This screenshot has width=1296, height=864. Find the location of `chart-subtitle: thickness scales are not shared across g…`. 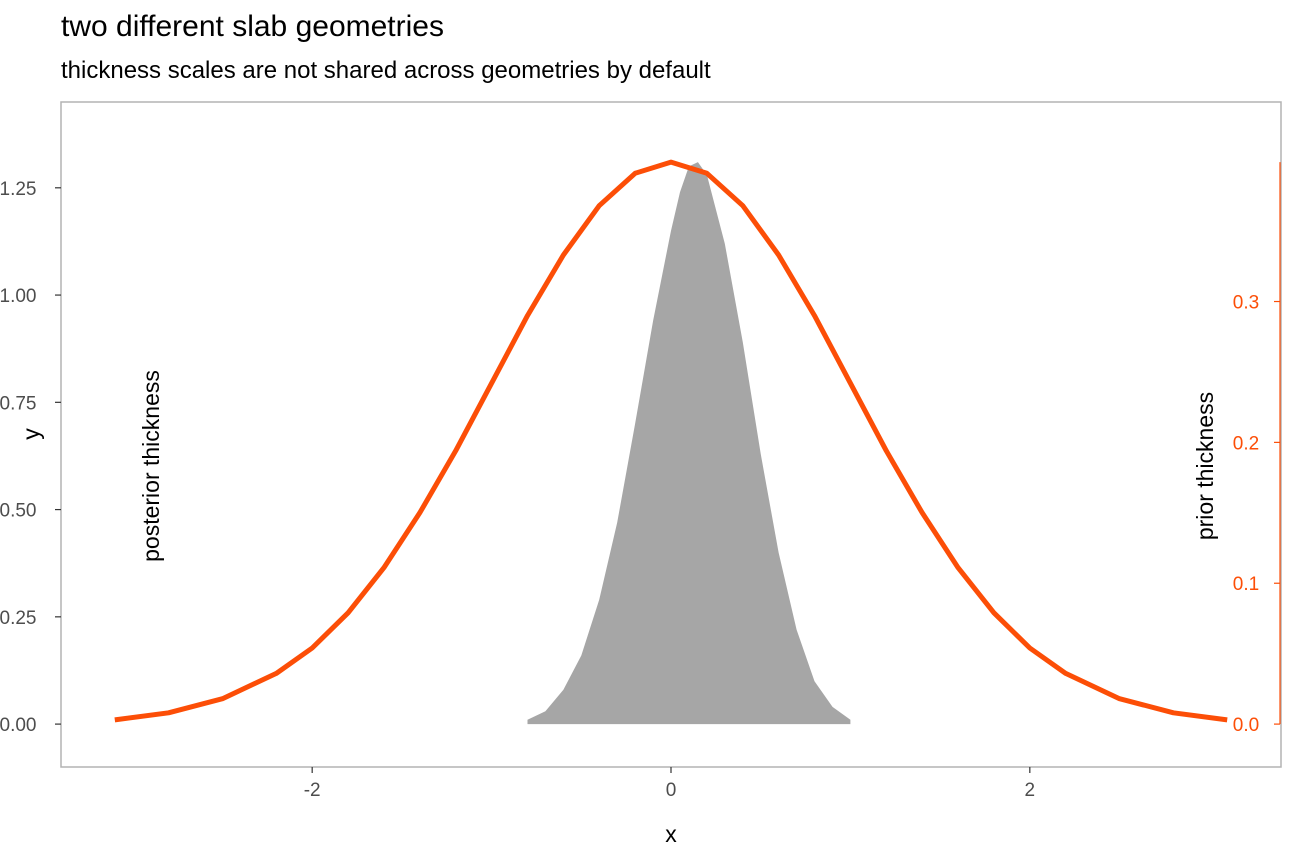

chart-subtitle: thickness scales are not shared across g… is located at coordinates (386, 70).